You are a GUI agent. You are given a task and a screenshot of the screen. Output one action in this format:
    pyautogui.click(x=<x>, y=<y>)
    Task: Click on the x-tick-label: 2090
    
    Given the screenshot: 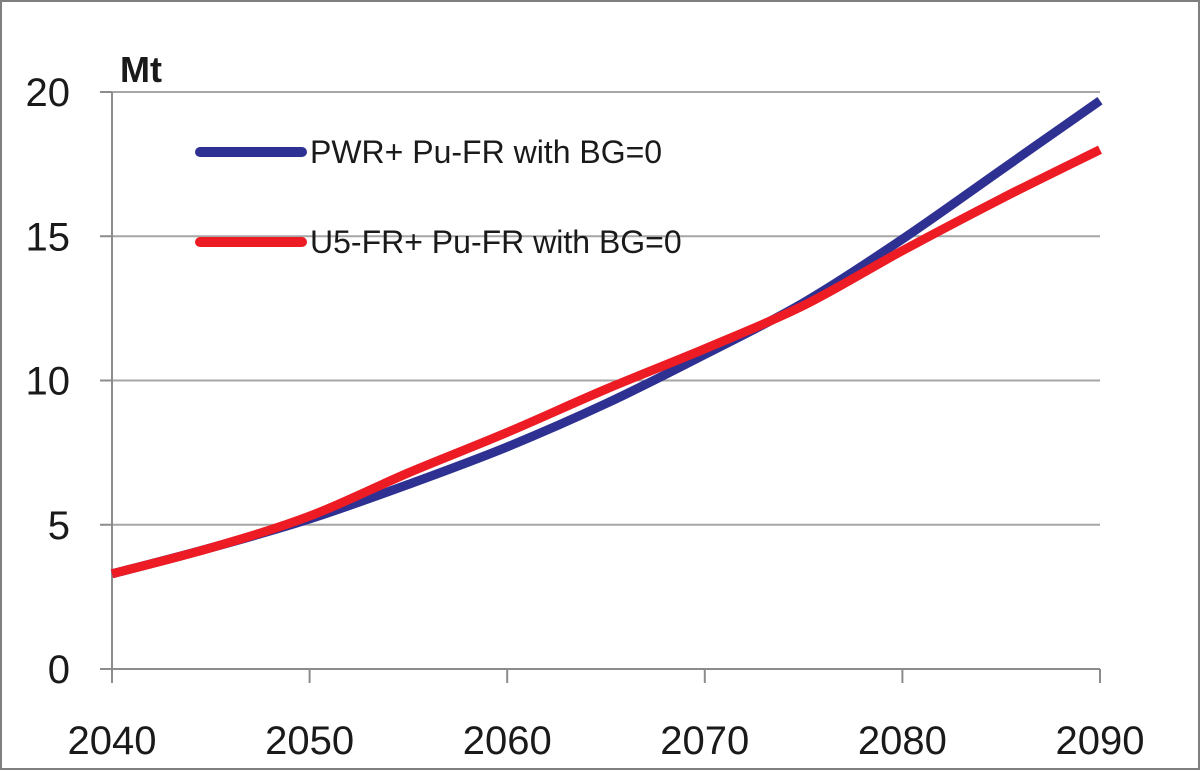 What is the action you would take?
    pyautogui.click(x=1100, y=741)
    